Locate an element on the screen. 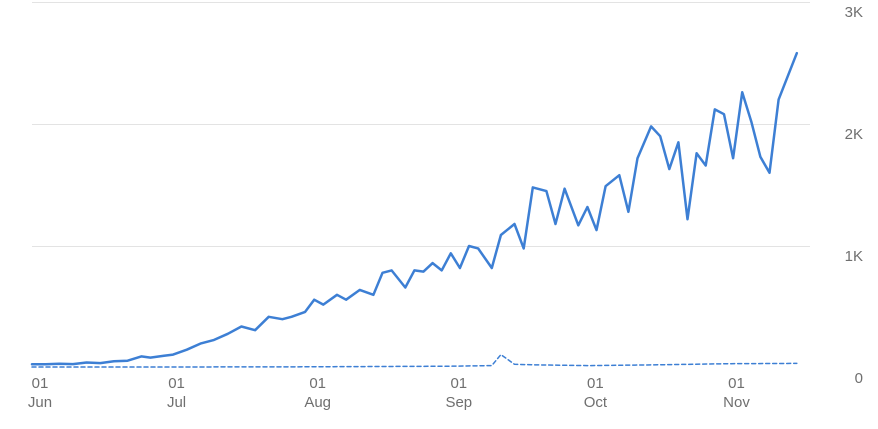 This screenshot has height=429, width=878. y-tick-label: 1K is located at coordinates (854, 256).